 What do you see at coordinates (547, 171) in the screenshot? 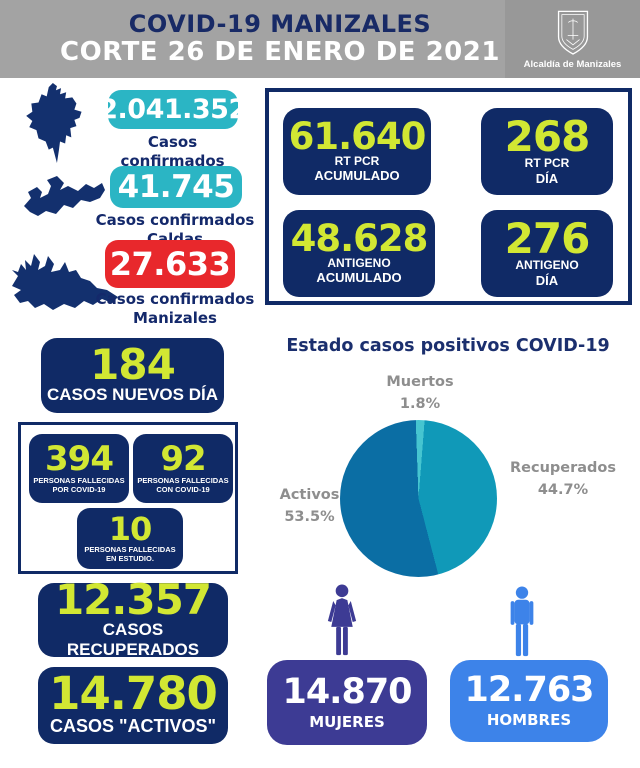
I see `rtpcr-dia-label: RT PCR DÍA` at bounding box center [547, 171].